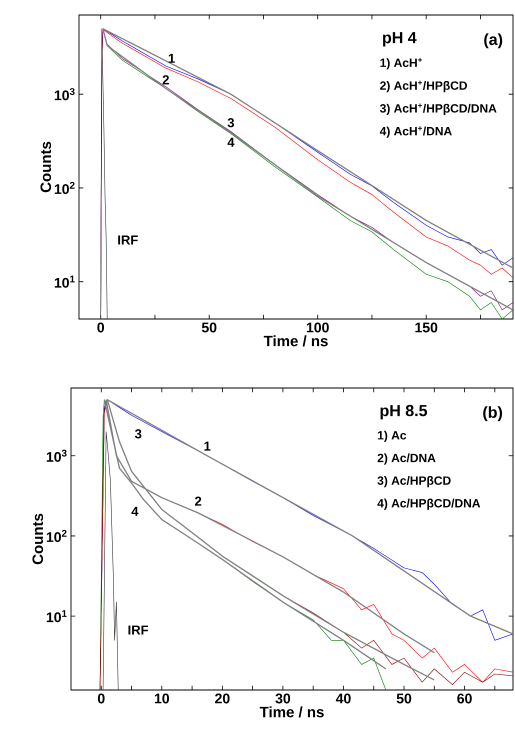 This screenshot has height=742, width=515. I want to click on annotation: 4) AcH$^{+}$/DNA, so click(416, 132).